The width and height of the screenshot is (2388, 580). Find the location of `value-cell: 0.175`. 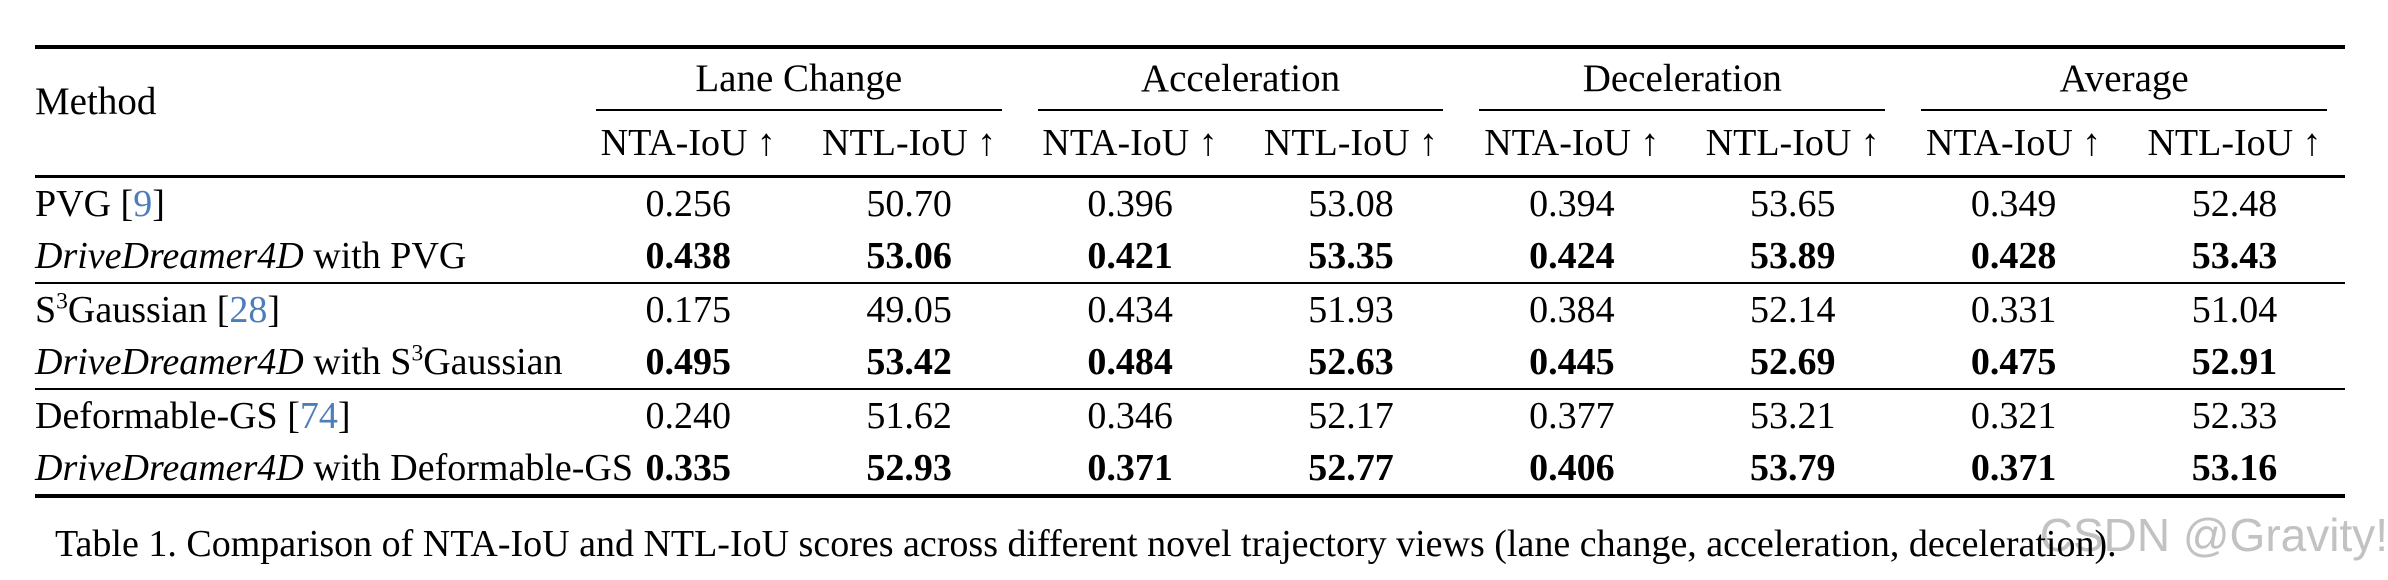

value-cell: 0.175 is located at coordinates (688, 309).